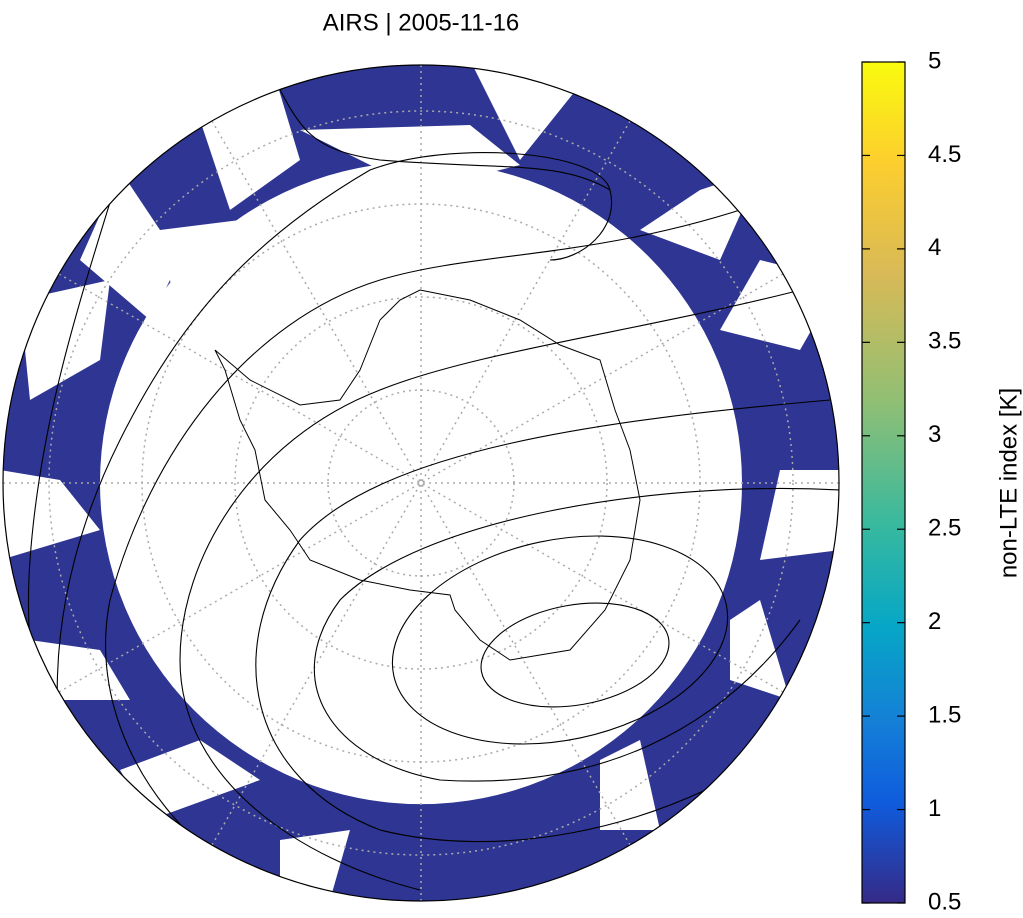 This screenshot has height=918, width=1023. I want to click on colorbar-tick-label: 0.5, so click(944, 900).